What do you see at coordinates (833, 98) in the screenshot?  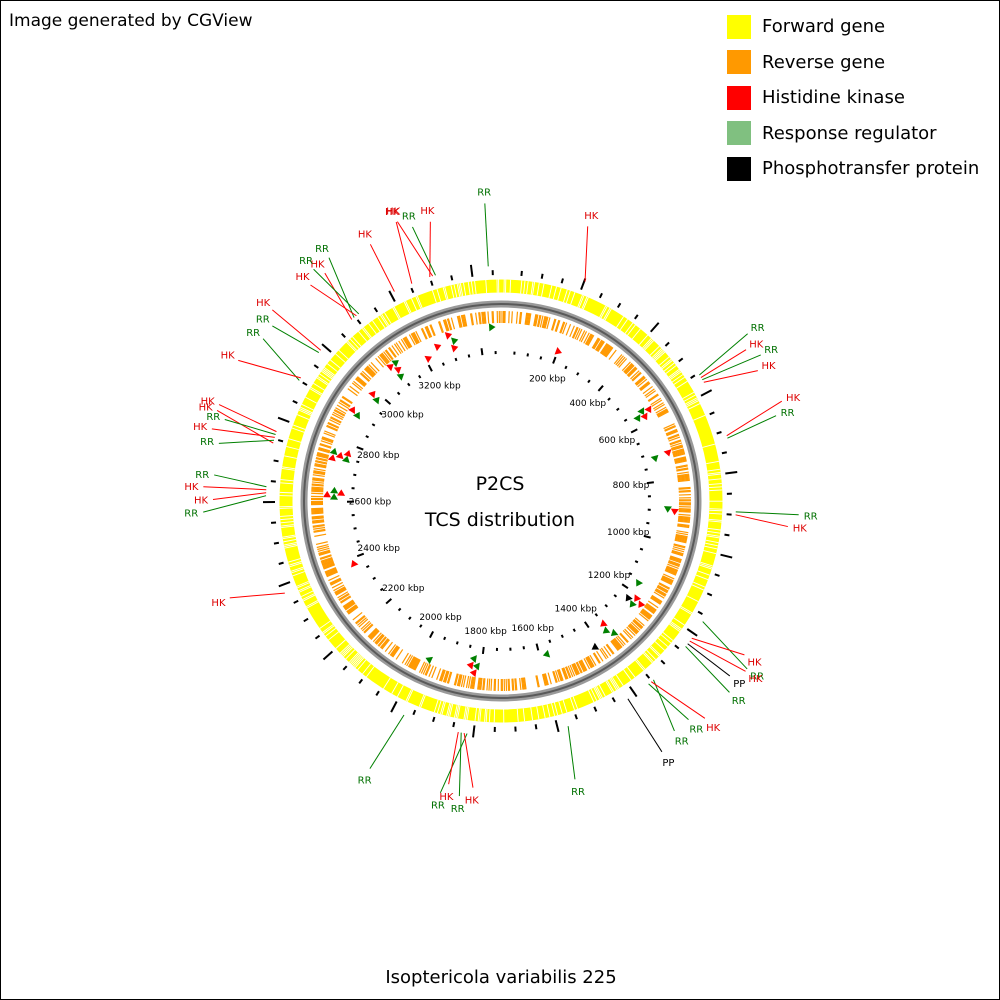 I see `legend-label: Histidine kinase` at bounding box center [833, 98].